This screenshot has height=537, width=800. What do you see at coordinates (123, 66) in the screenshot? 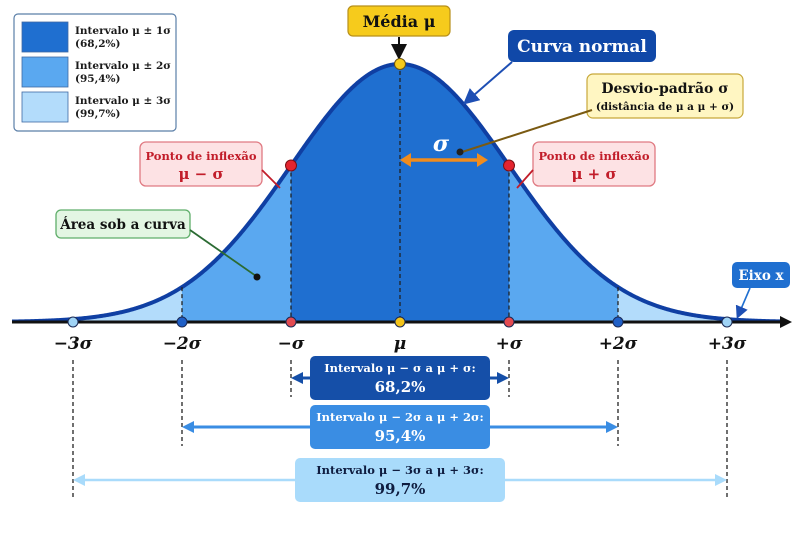
I see `legend-item-label: Intervalo μ ± 2σ` at bounding box center [123, 66].